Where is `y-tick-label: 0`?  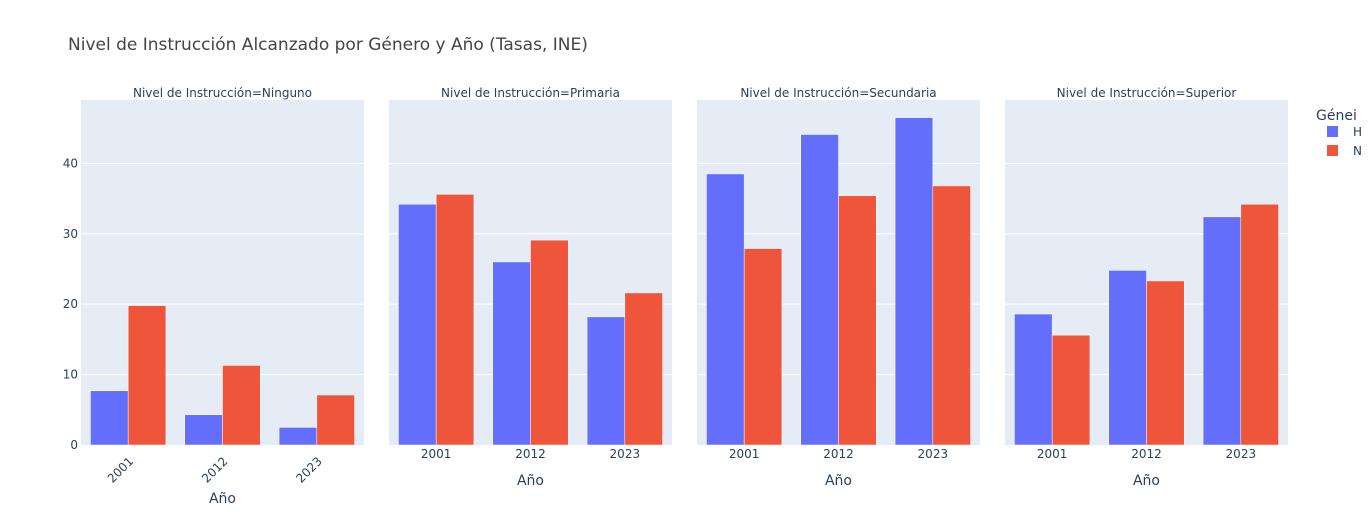
y-tick-label: 0 is located at coordinates (74, 445).